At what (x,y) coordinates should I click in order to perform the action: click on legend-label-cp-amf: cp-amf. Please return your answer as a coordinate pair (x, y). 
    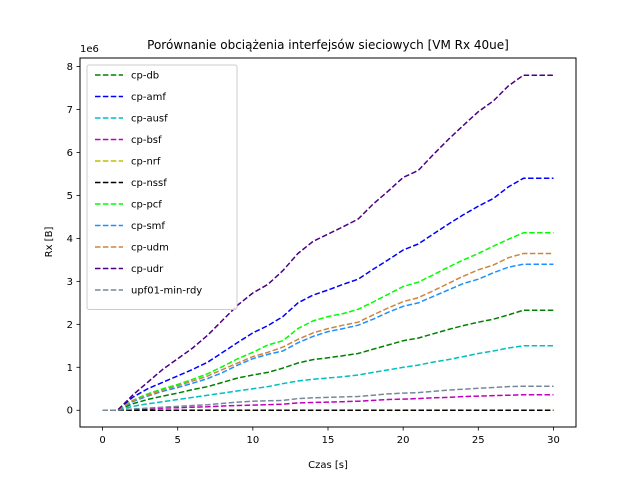
    Looking at the image, I should click on (148, 97).